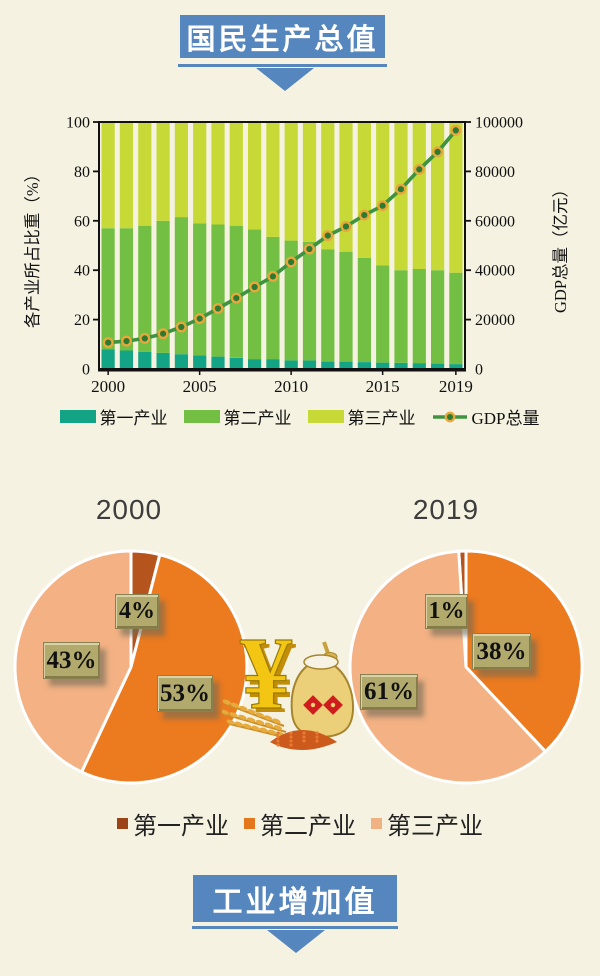 This screenshot has width=600, height=976. Describe the element at coordinates (295, 898) in the screenshot. I see `bottom-banner-title: 工业增加值` at that location.